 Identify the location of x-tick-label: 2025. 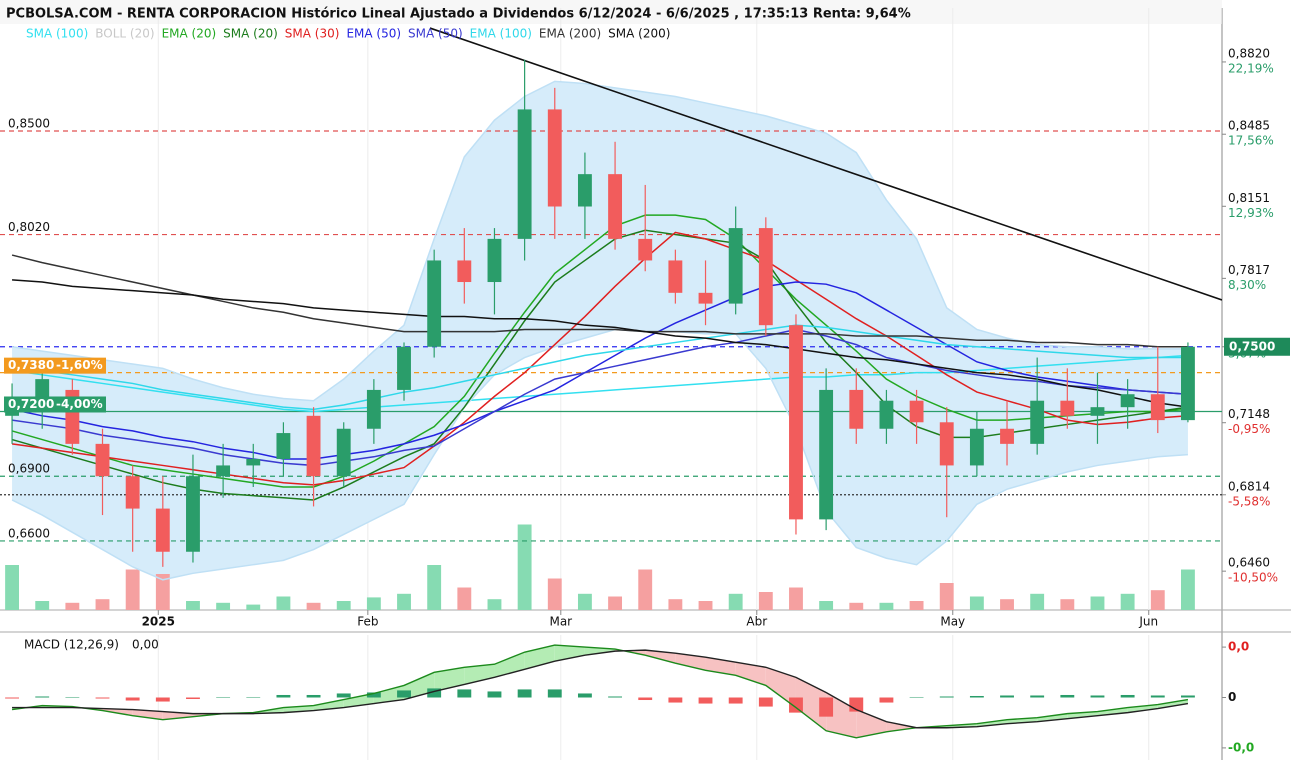
(158, 622).